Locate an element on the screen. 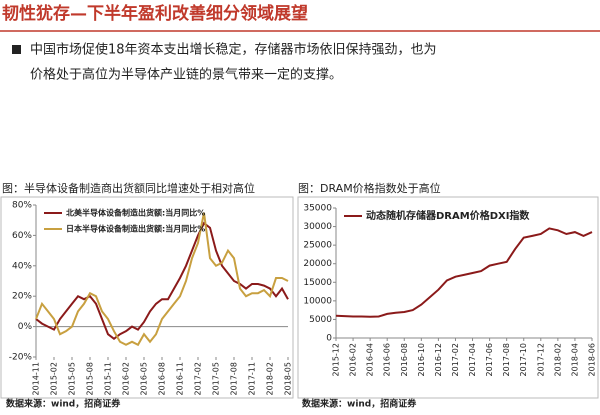 The width and height of the screenshot is (600, 415). x-tick-label: 2017-11 is located at coordinates (252, 378).